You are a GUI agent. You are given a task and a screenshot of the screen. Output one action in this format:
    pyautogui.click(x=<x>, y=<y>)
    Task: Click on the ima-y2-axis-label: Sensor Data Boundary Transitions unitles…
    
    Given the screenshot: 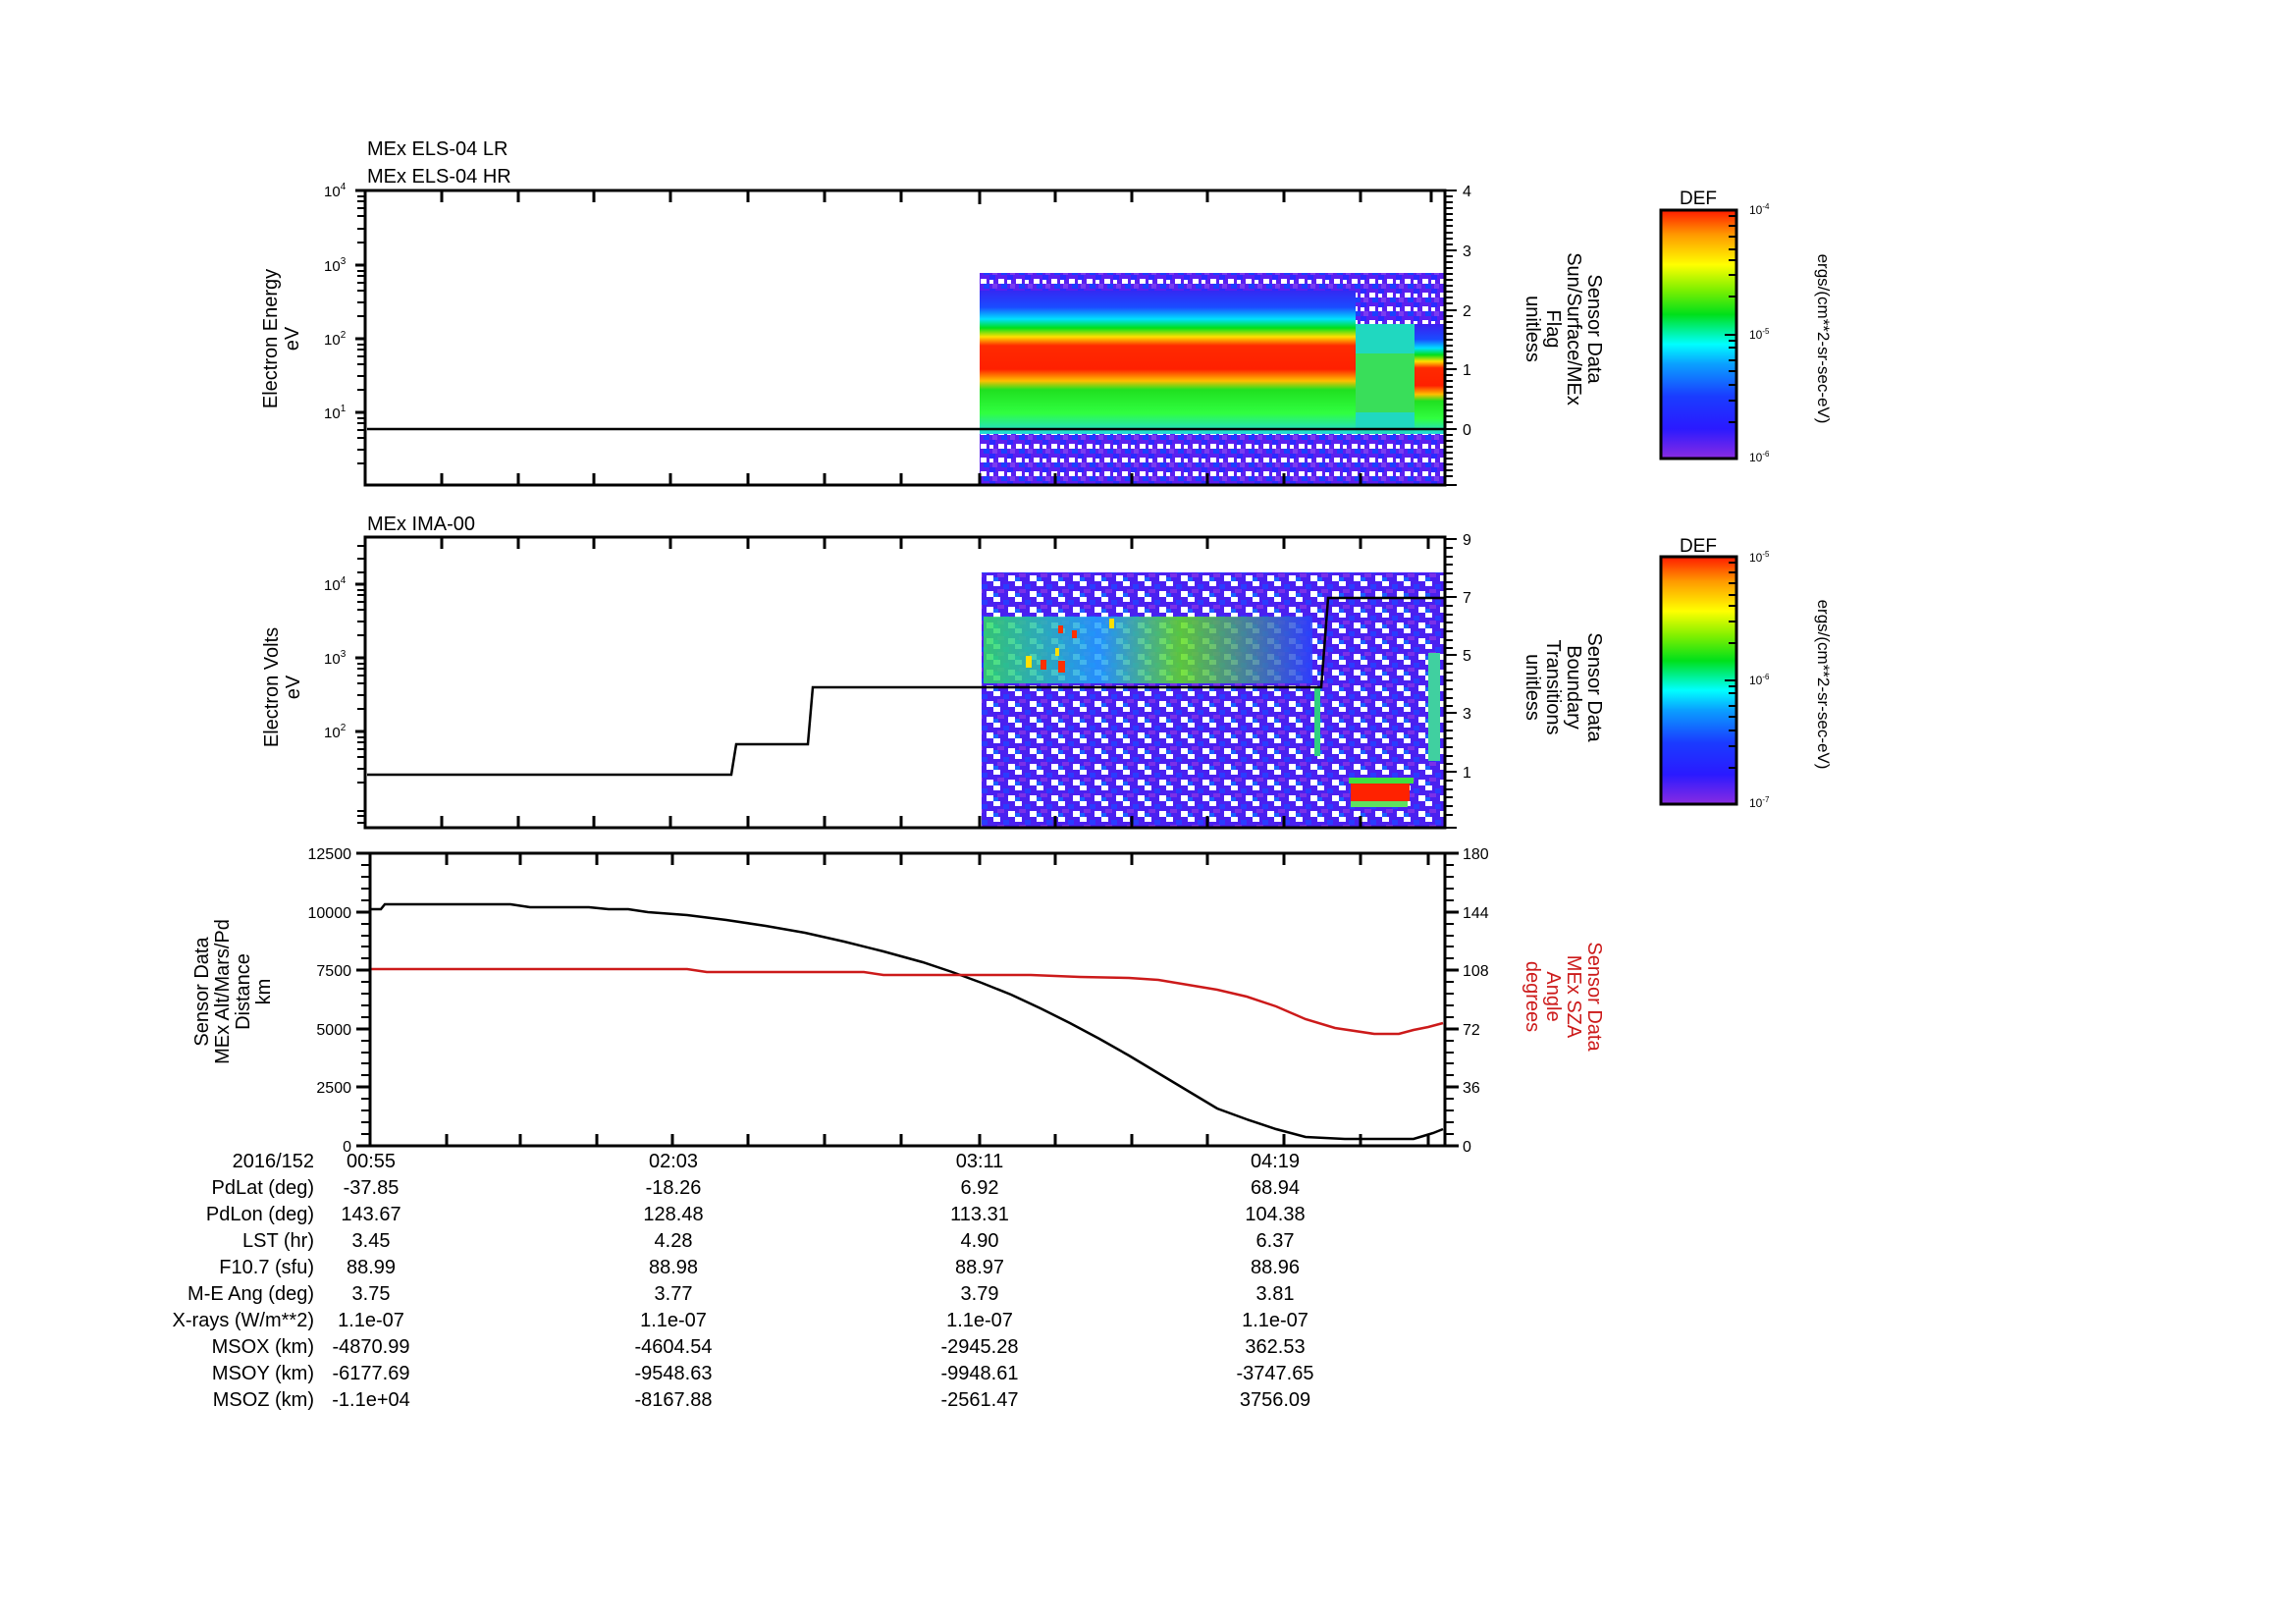 What is the action you would take?
    pyautogui.click(x=1564, y=687)
    